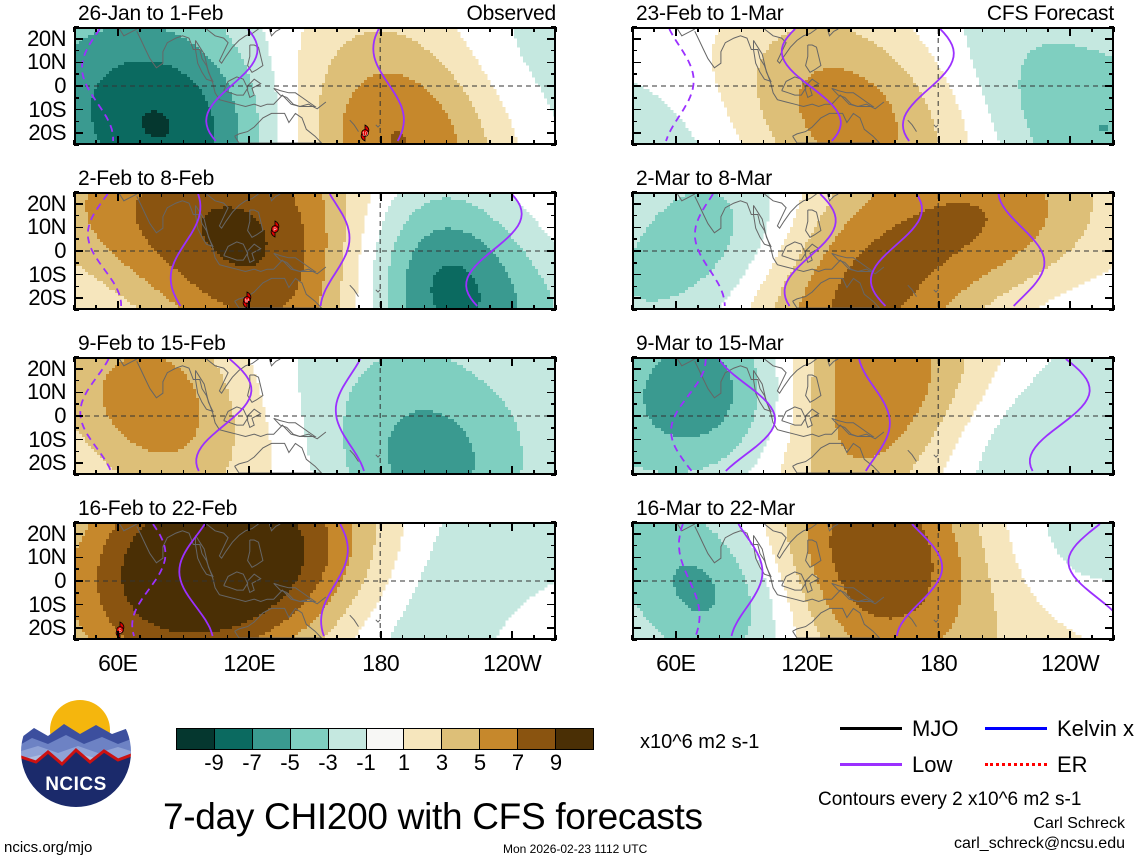  What do you see at coordinates (871, 764) in the screenshot?
I see `legend-swatch-low` at bounding box center [871, 764].